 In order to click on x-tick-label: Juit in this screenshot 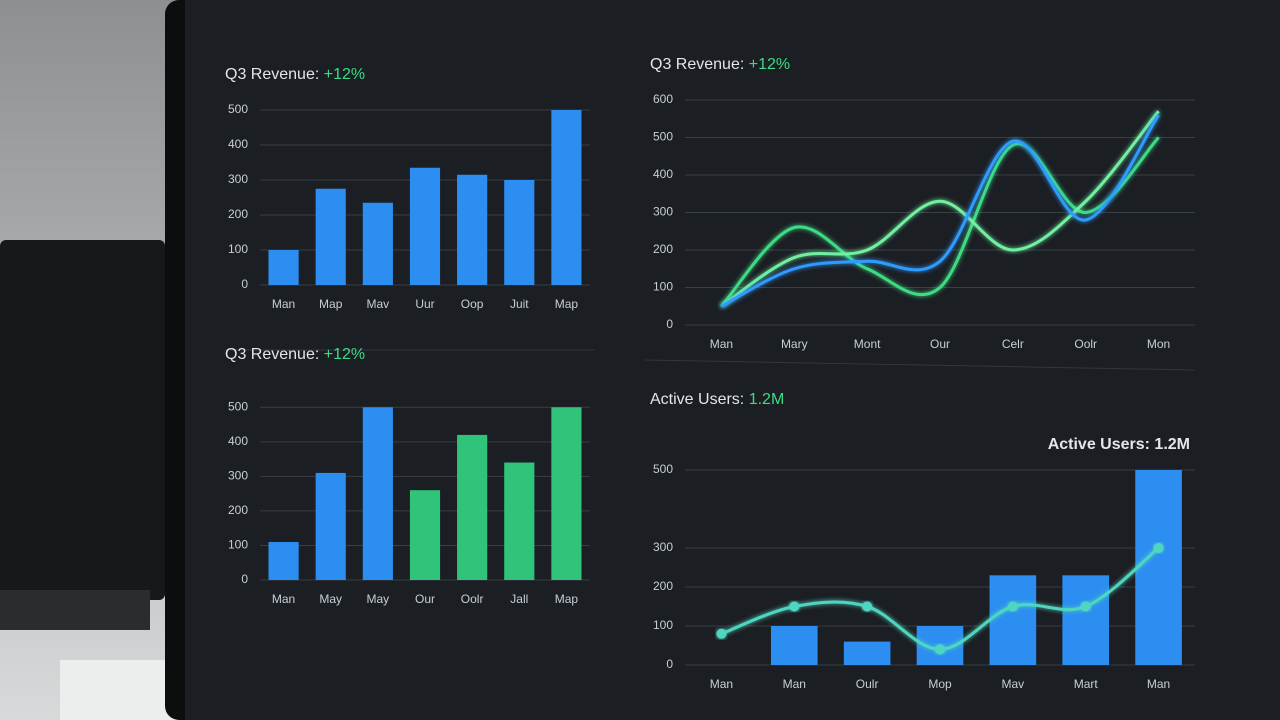, I will do `click(519, 304)`.